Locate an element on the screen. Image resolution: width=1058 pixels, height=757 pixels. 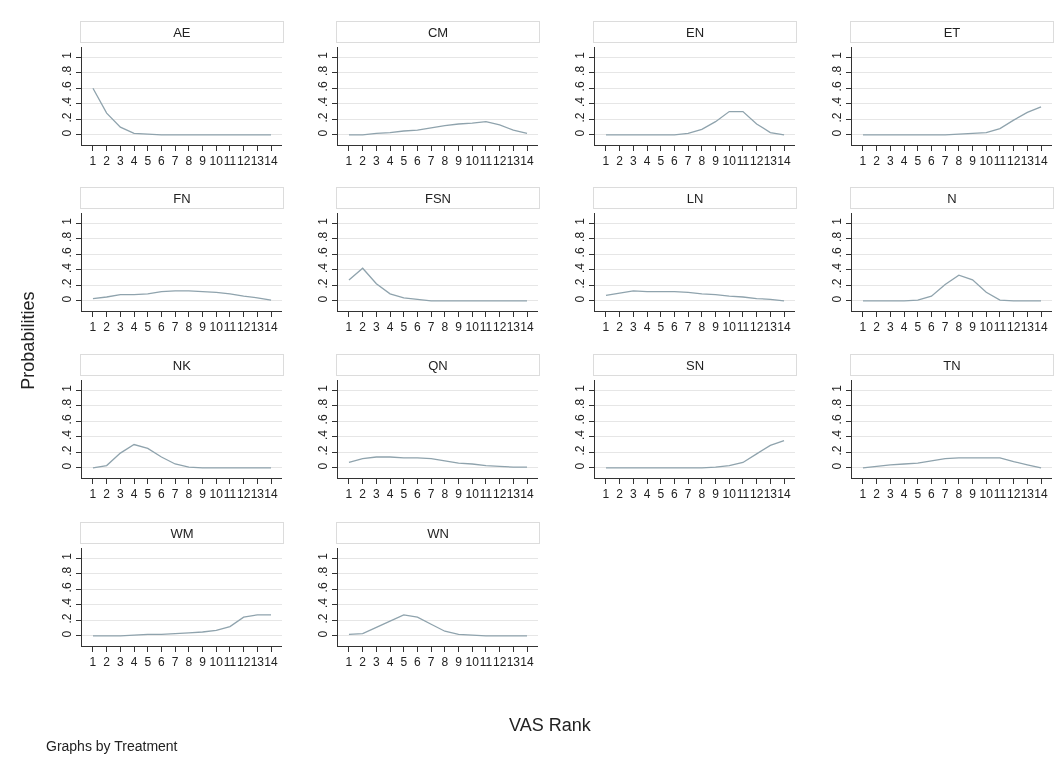
chart-title: FN is located at coordinates (182, 198).